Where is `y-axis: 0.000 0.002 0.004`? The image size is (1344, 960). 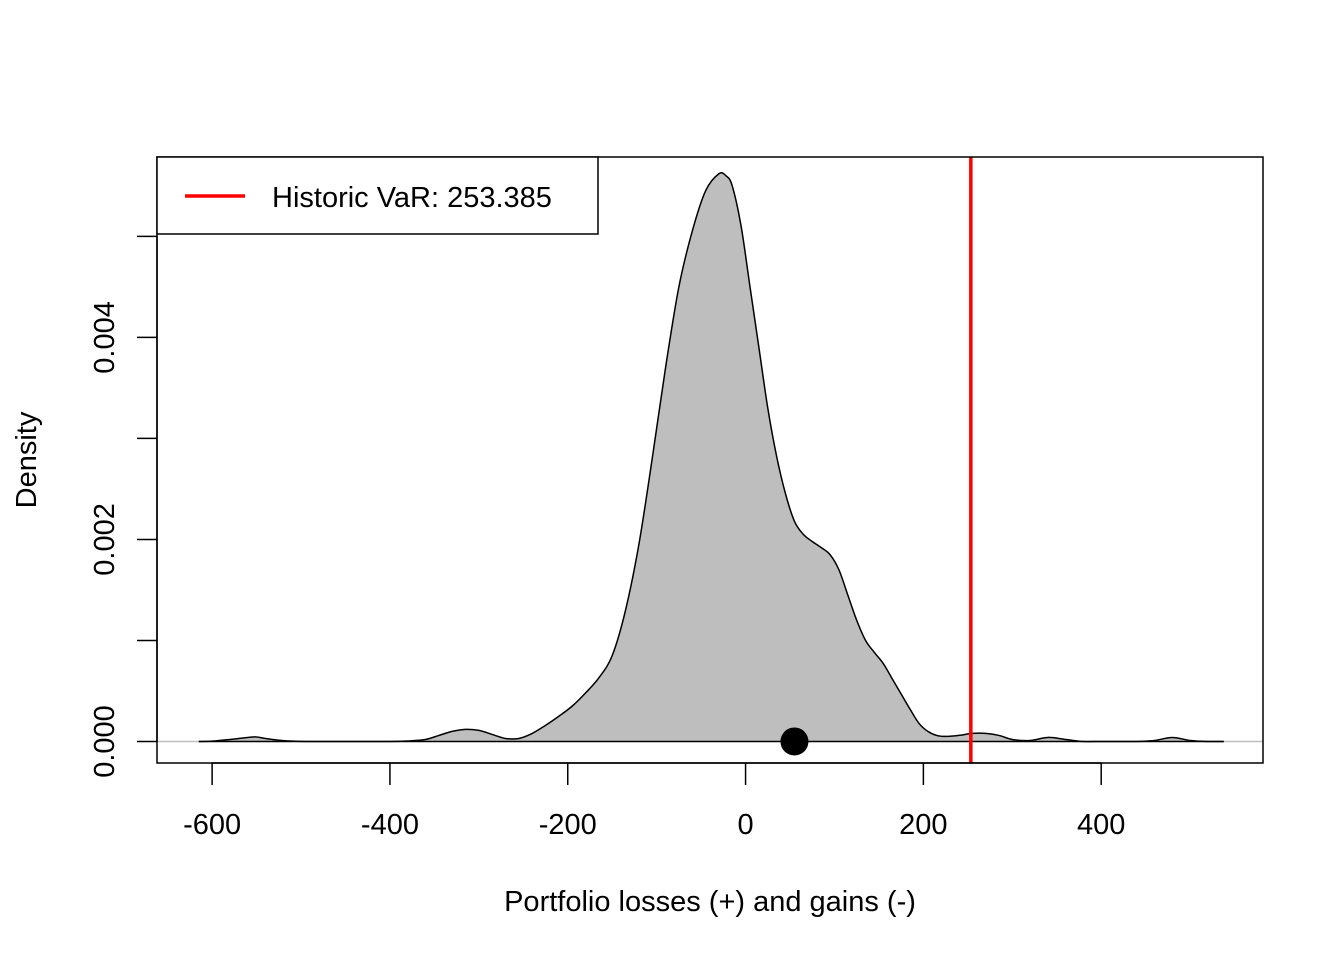
y-axis: 0.000 0.002 0.004 is located at coordinates (123, 506).